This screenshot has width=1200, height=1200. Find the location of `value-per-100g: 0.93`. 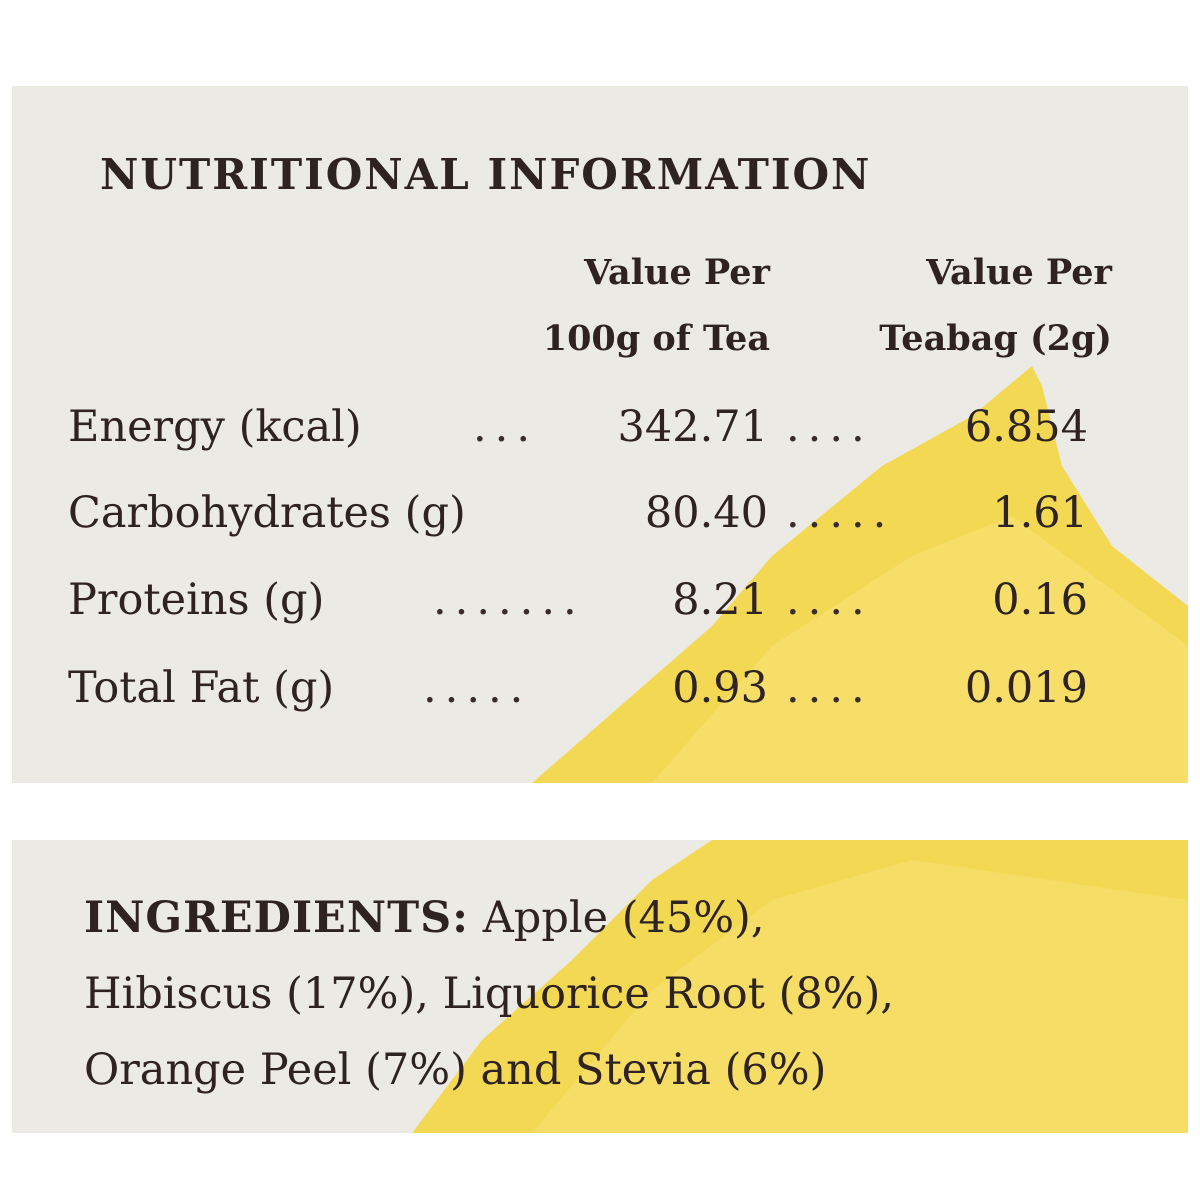

value-per-100g: 0.93 is located at coordinates (720, 688).